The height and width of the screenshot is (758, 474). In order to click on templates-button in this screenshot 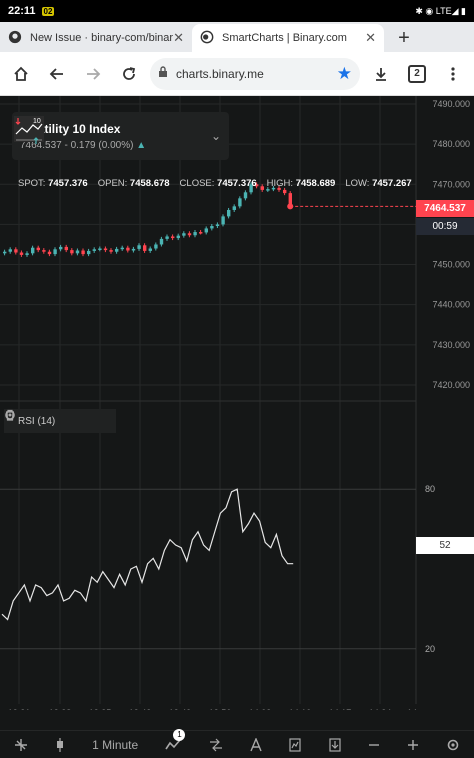, I will do `click(295, 744)`.